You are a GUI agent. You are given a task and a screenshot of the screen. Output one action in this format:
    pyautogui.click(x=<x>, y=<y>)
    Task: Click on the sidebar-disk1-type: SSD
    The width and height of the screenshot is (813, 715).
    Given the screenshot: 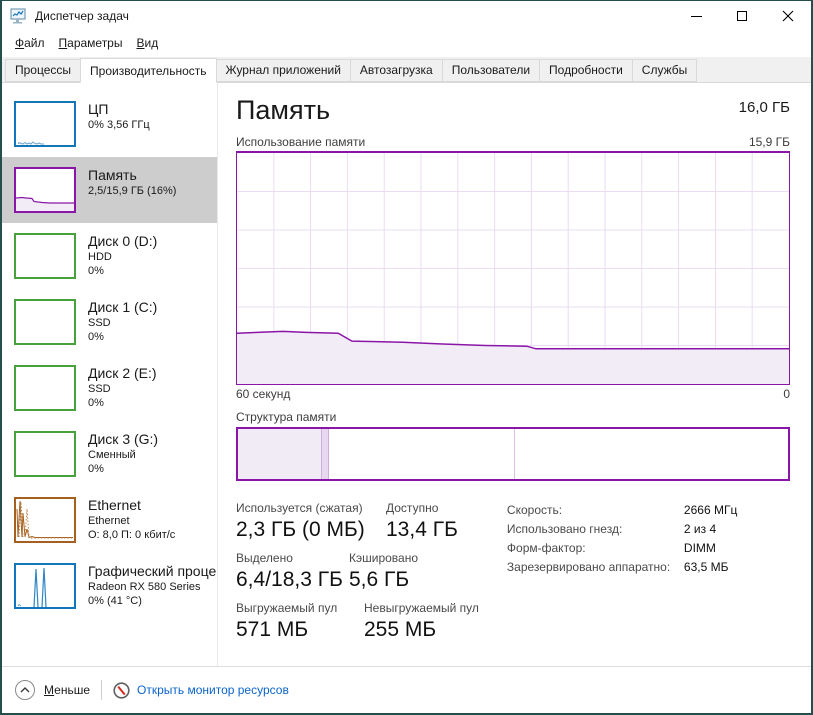 What is the action you would take?
    pyautogui.click(x=99, y=323)
    